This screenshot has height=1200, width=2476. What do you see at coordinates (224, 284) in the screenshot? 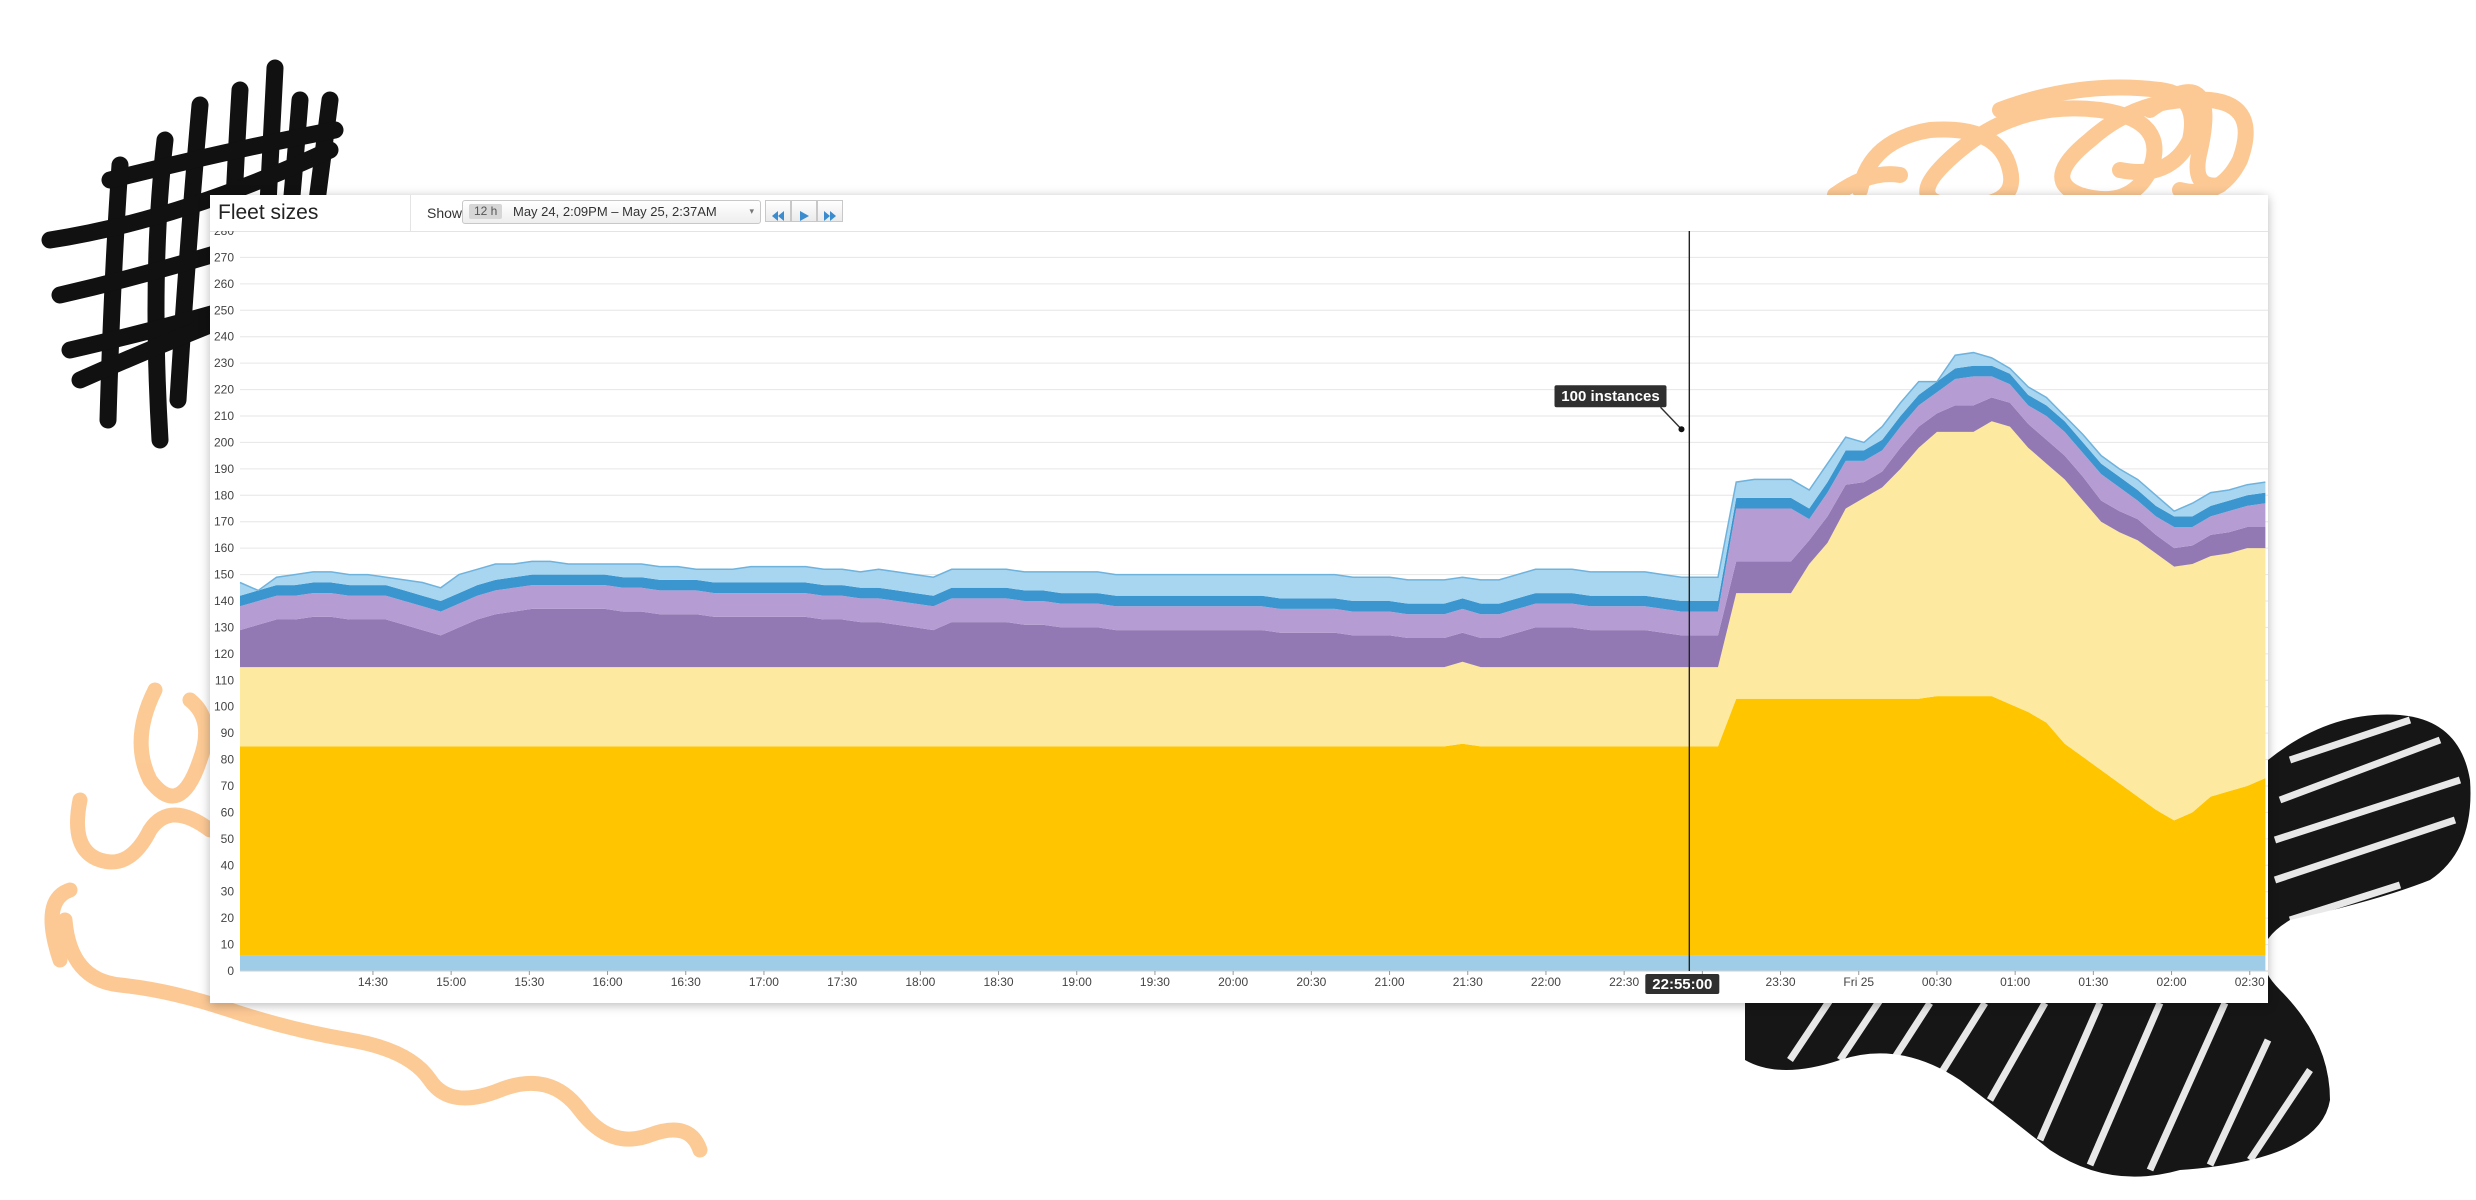
I see `y-tick-label: 260` at bounding box center [224, 284].